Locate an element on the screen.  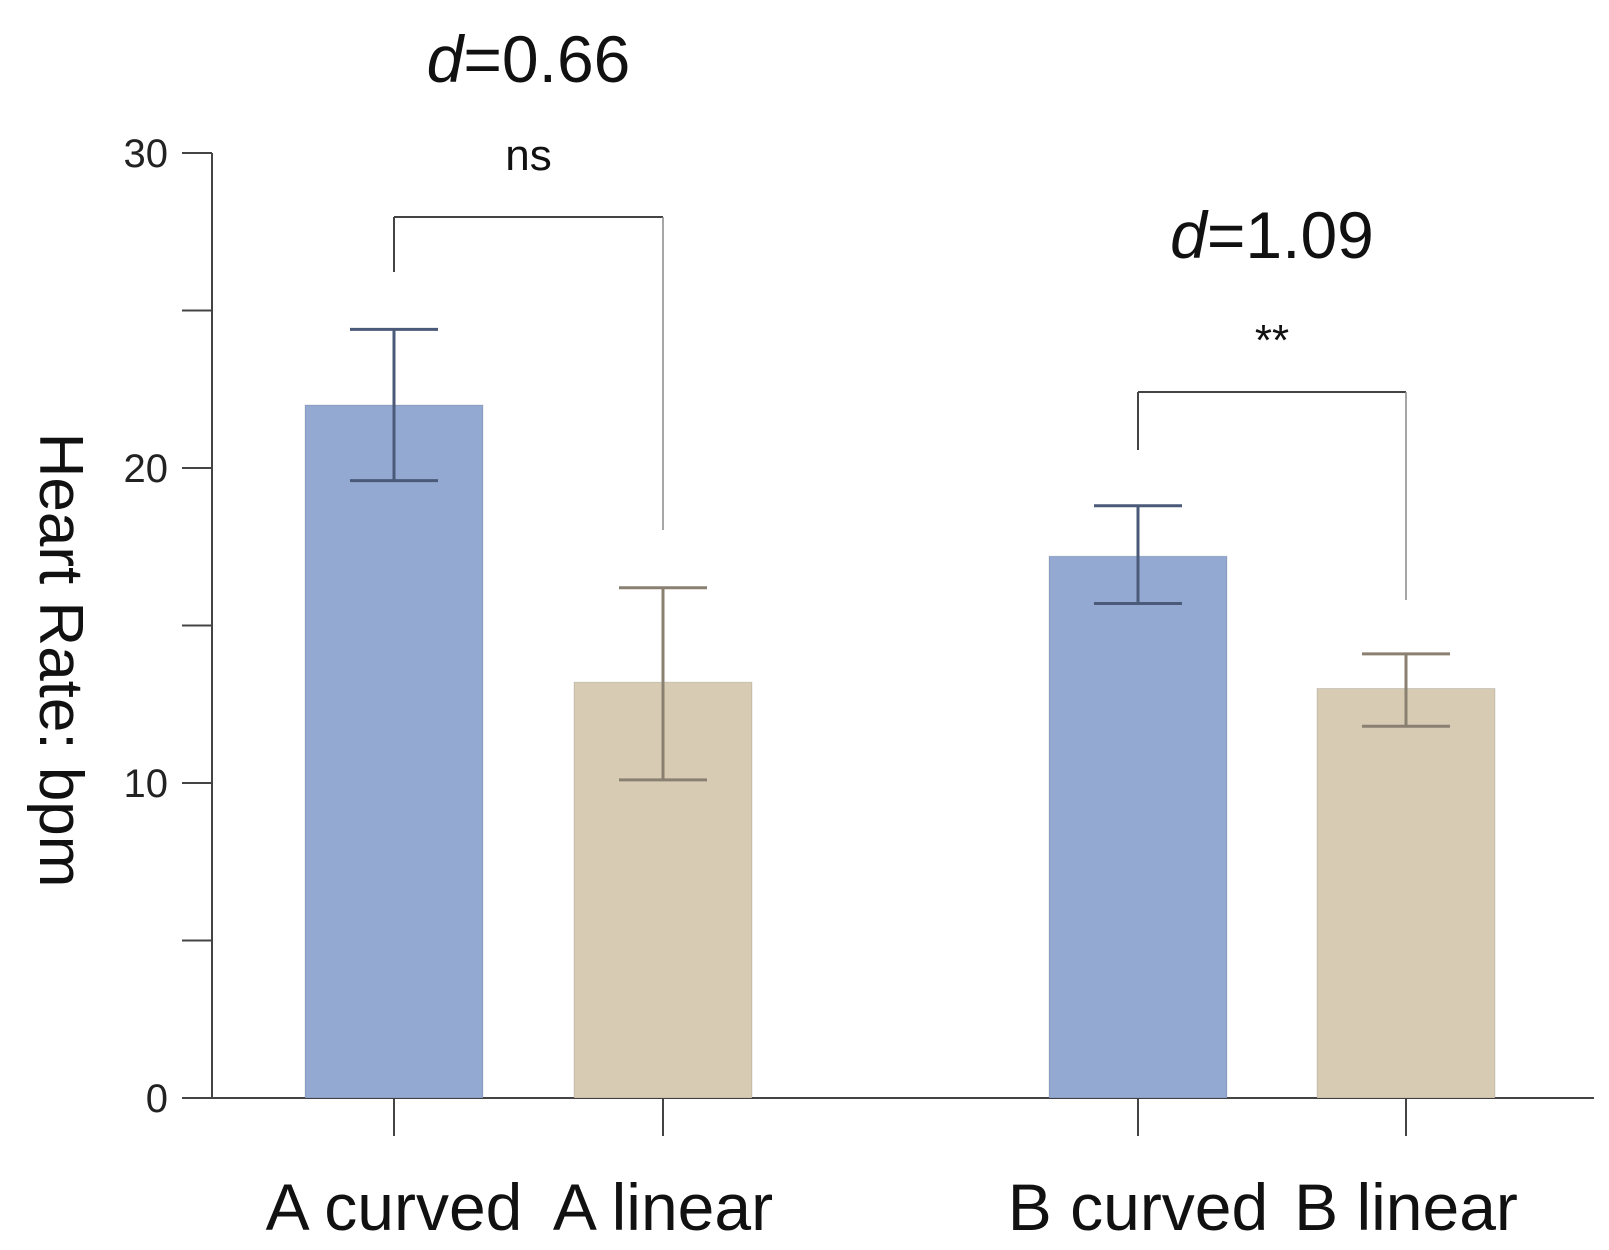
x-tick-label: A linear is located at coordinates (663, 1207).